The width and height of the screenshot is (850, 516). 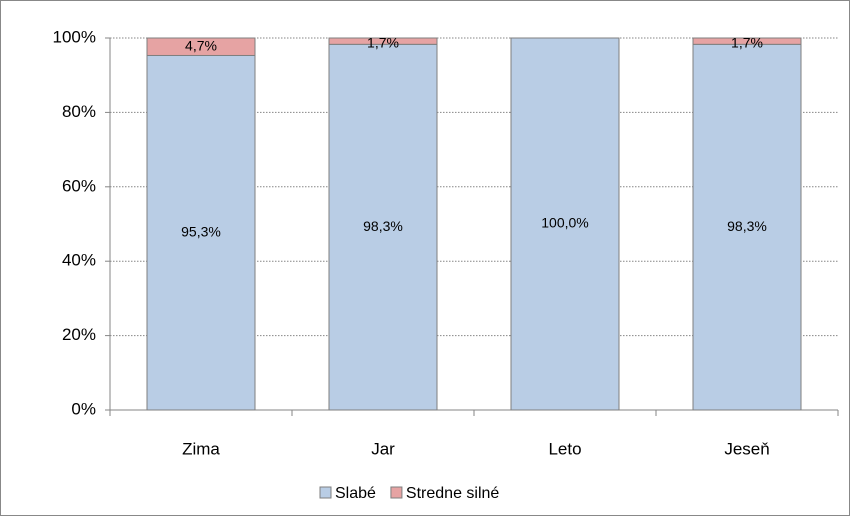 What do you see at coordinates (564, 448) in the screenshot?
I see `x-tick-label: Leto` at bounding box center [564, 448].